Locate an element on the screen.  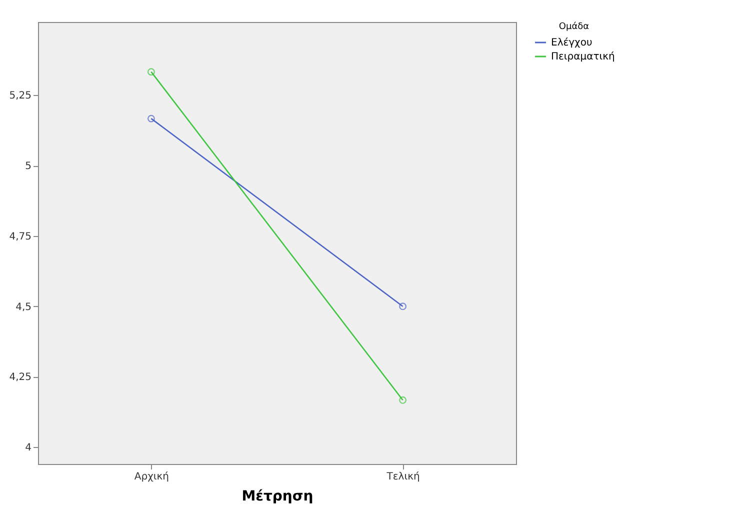
y-tick-label: 4,75 is located at coordinates (20, 236).